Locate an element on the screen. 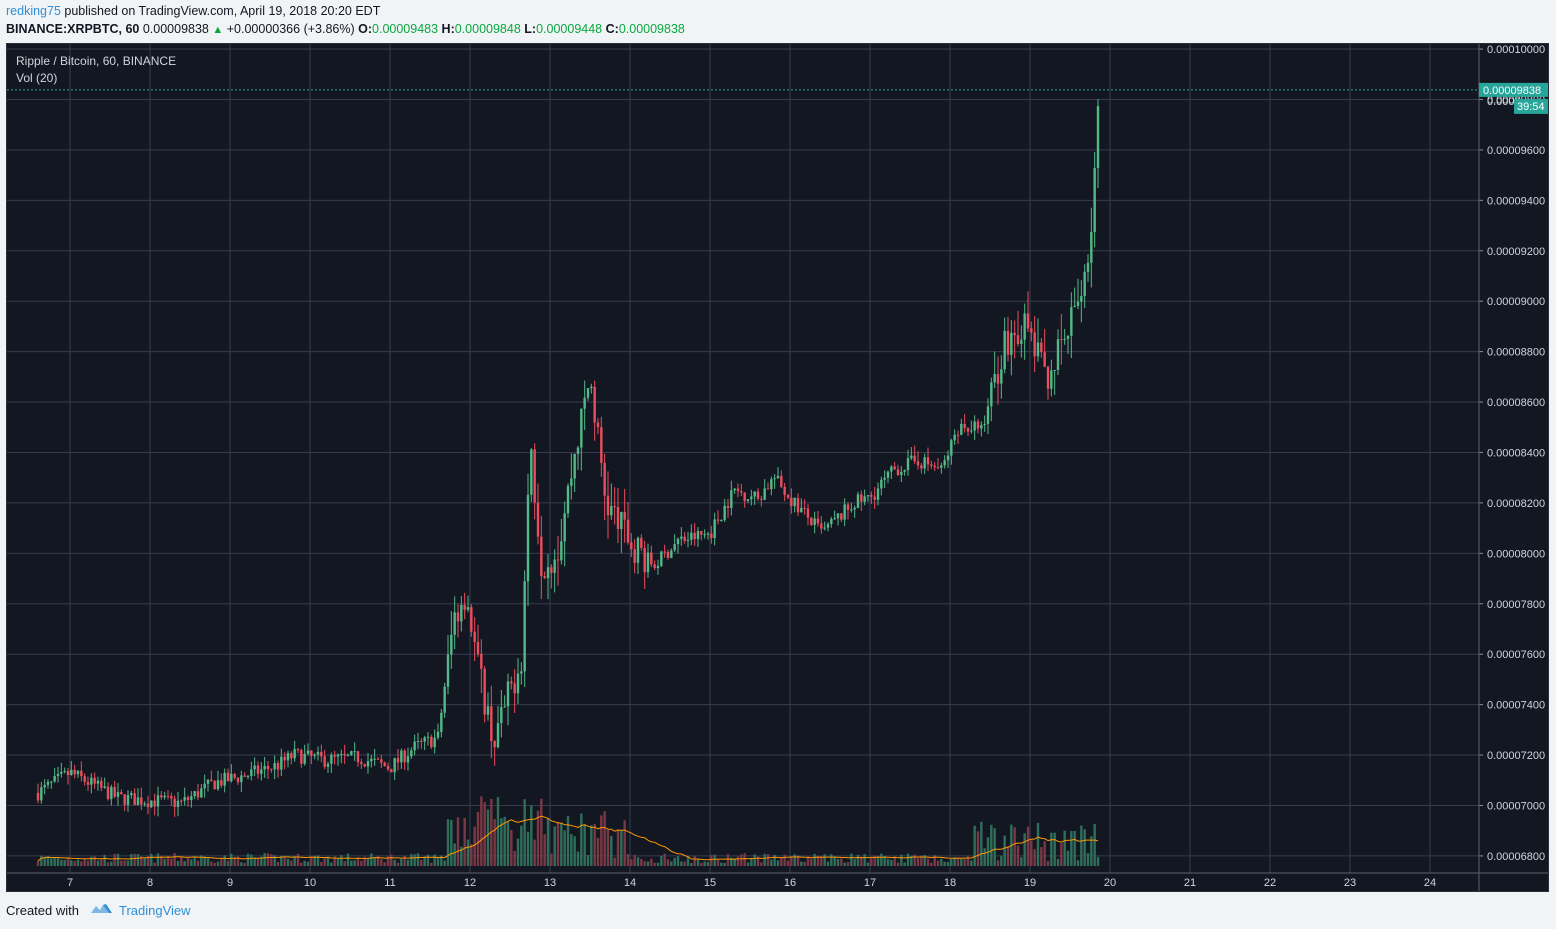 This screenshot has width=1556, height=929. x-tick-label: 16 is located at coordinates (790, 883).